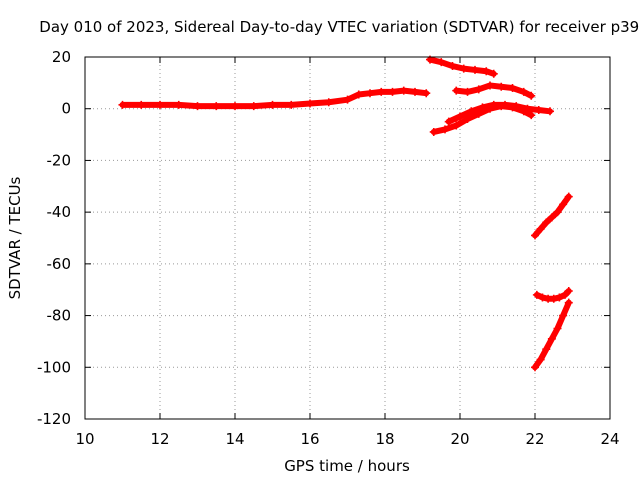 This screenshot has width=640, height=480. What do you see at coordinates (59, 264) in the screenshot?
I see `y-tick-label: -60` at bounding box center [59, 264].